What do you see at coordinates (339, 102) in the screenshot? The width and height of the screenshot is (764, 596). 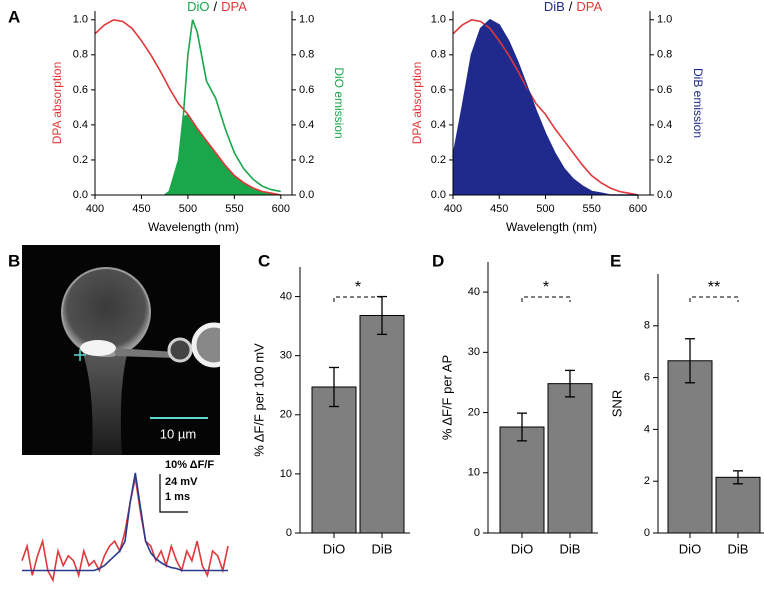 I see `y2-axis-label: DiO emission` at bounding box center [339, 102].